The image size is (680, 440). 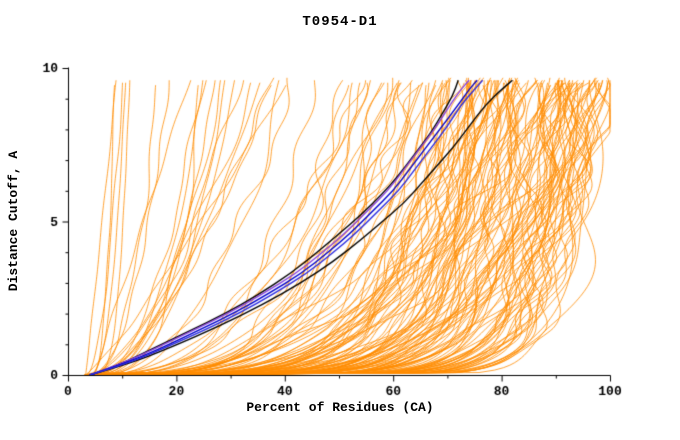 What do you see at coordinates (13, 221) in the screenshot?
I see `y-axis-label: Distance Cutoff, A` at bounding box center [13, 221].